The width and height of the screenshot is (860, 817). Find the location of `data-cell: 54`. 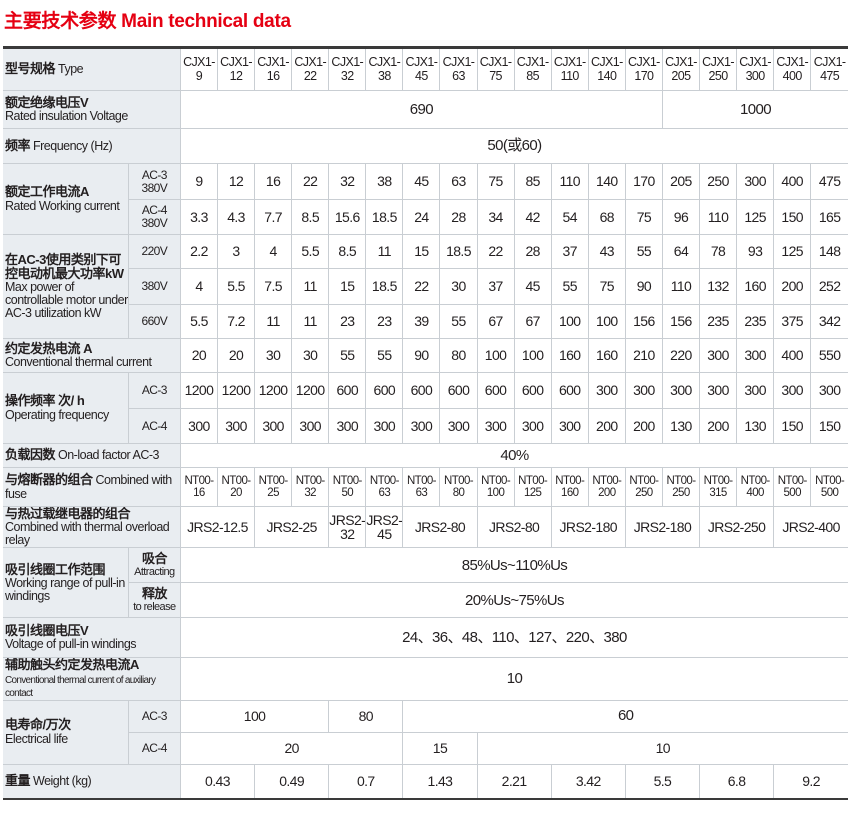

data-cell: 54 is located at coordinates (569, 217).